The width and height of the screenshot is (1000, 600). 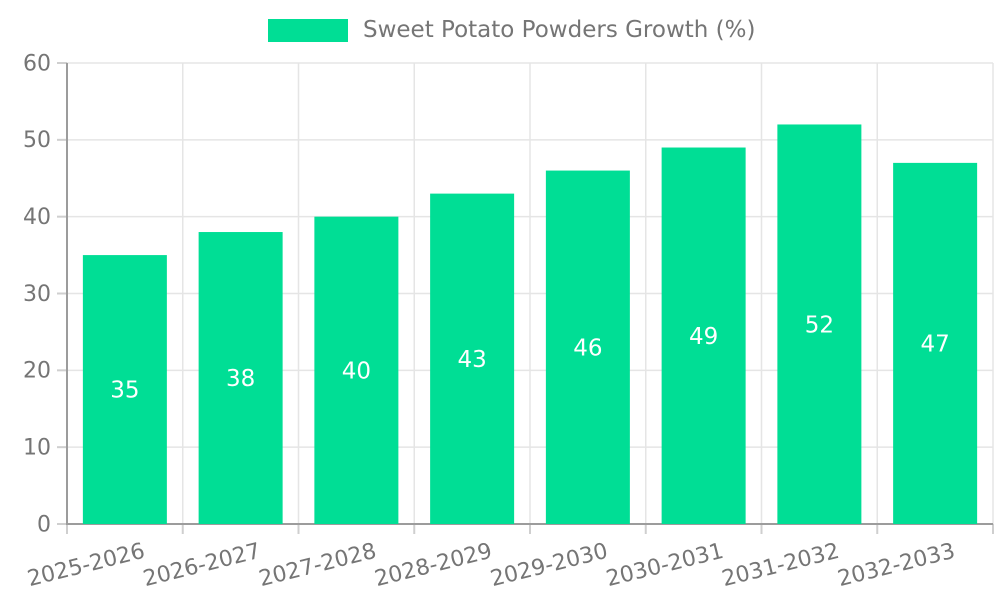 What do you see at coordinates (202, 565) in the screenshot?
I see `x-axis-tick-label: 2026-2027` at bounding box center [202, 565].